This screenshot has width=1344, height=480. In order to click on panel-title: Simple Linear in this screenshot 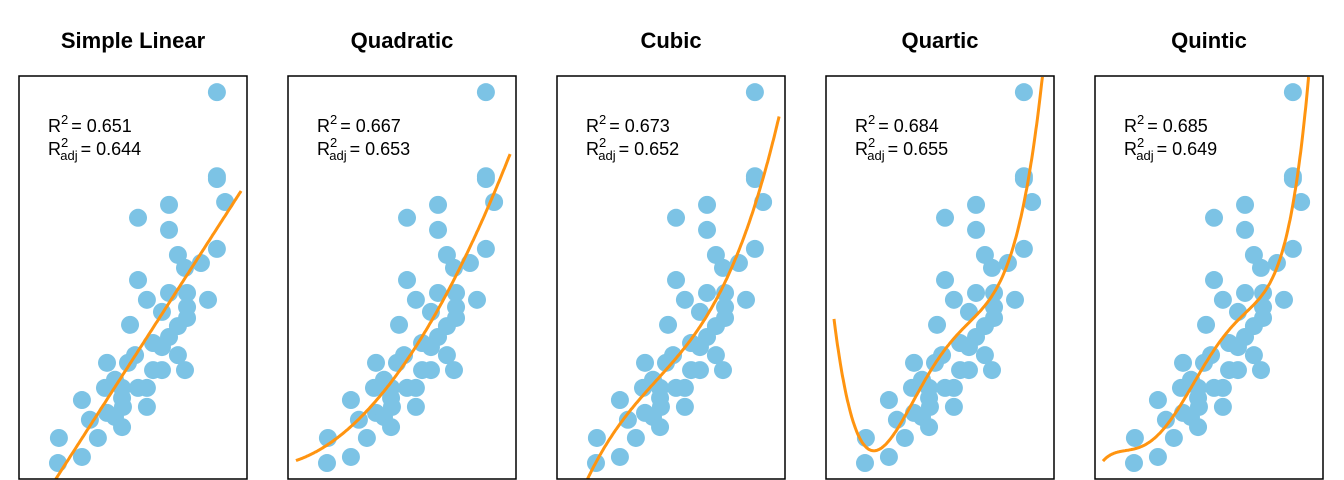, I will do `click(133, 40)`.